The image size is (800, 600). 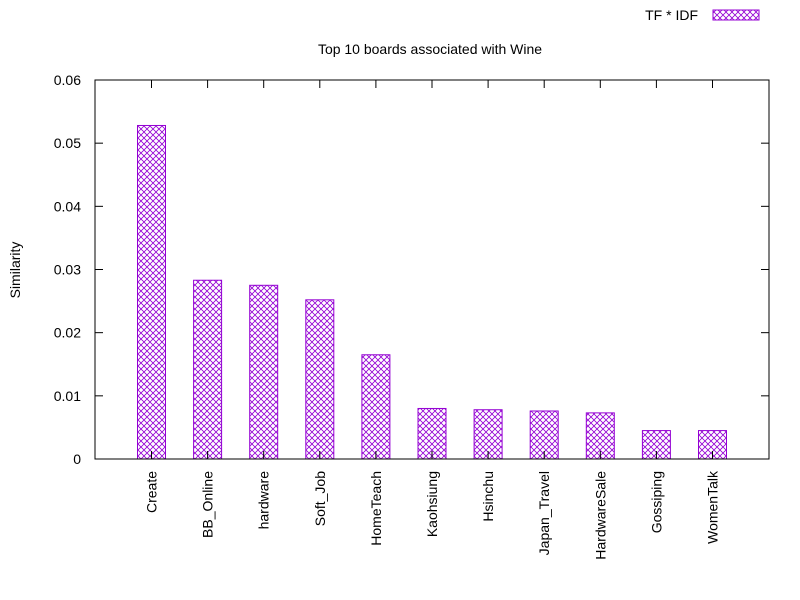 What do you see at coordinates (656, 502) in the screenshot?
I see `x-tick-label: Gossiping` at bounding box center [656, 502].